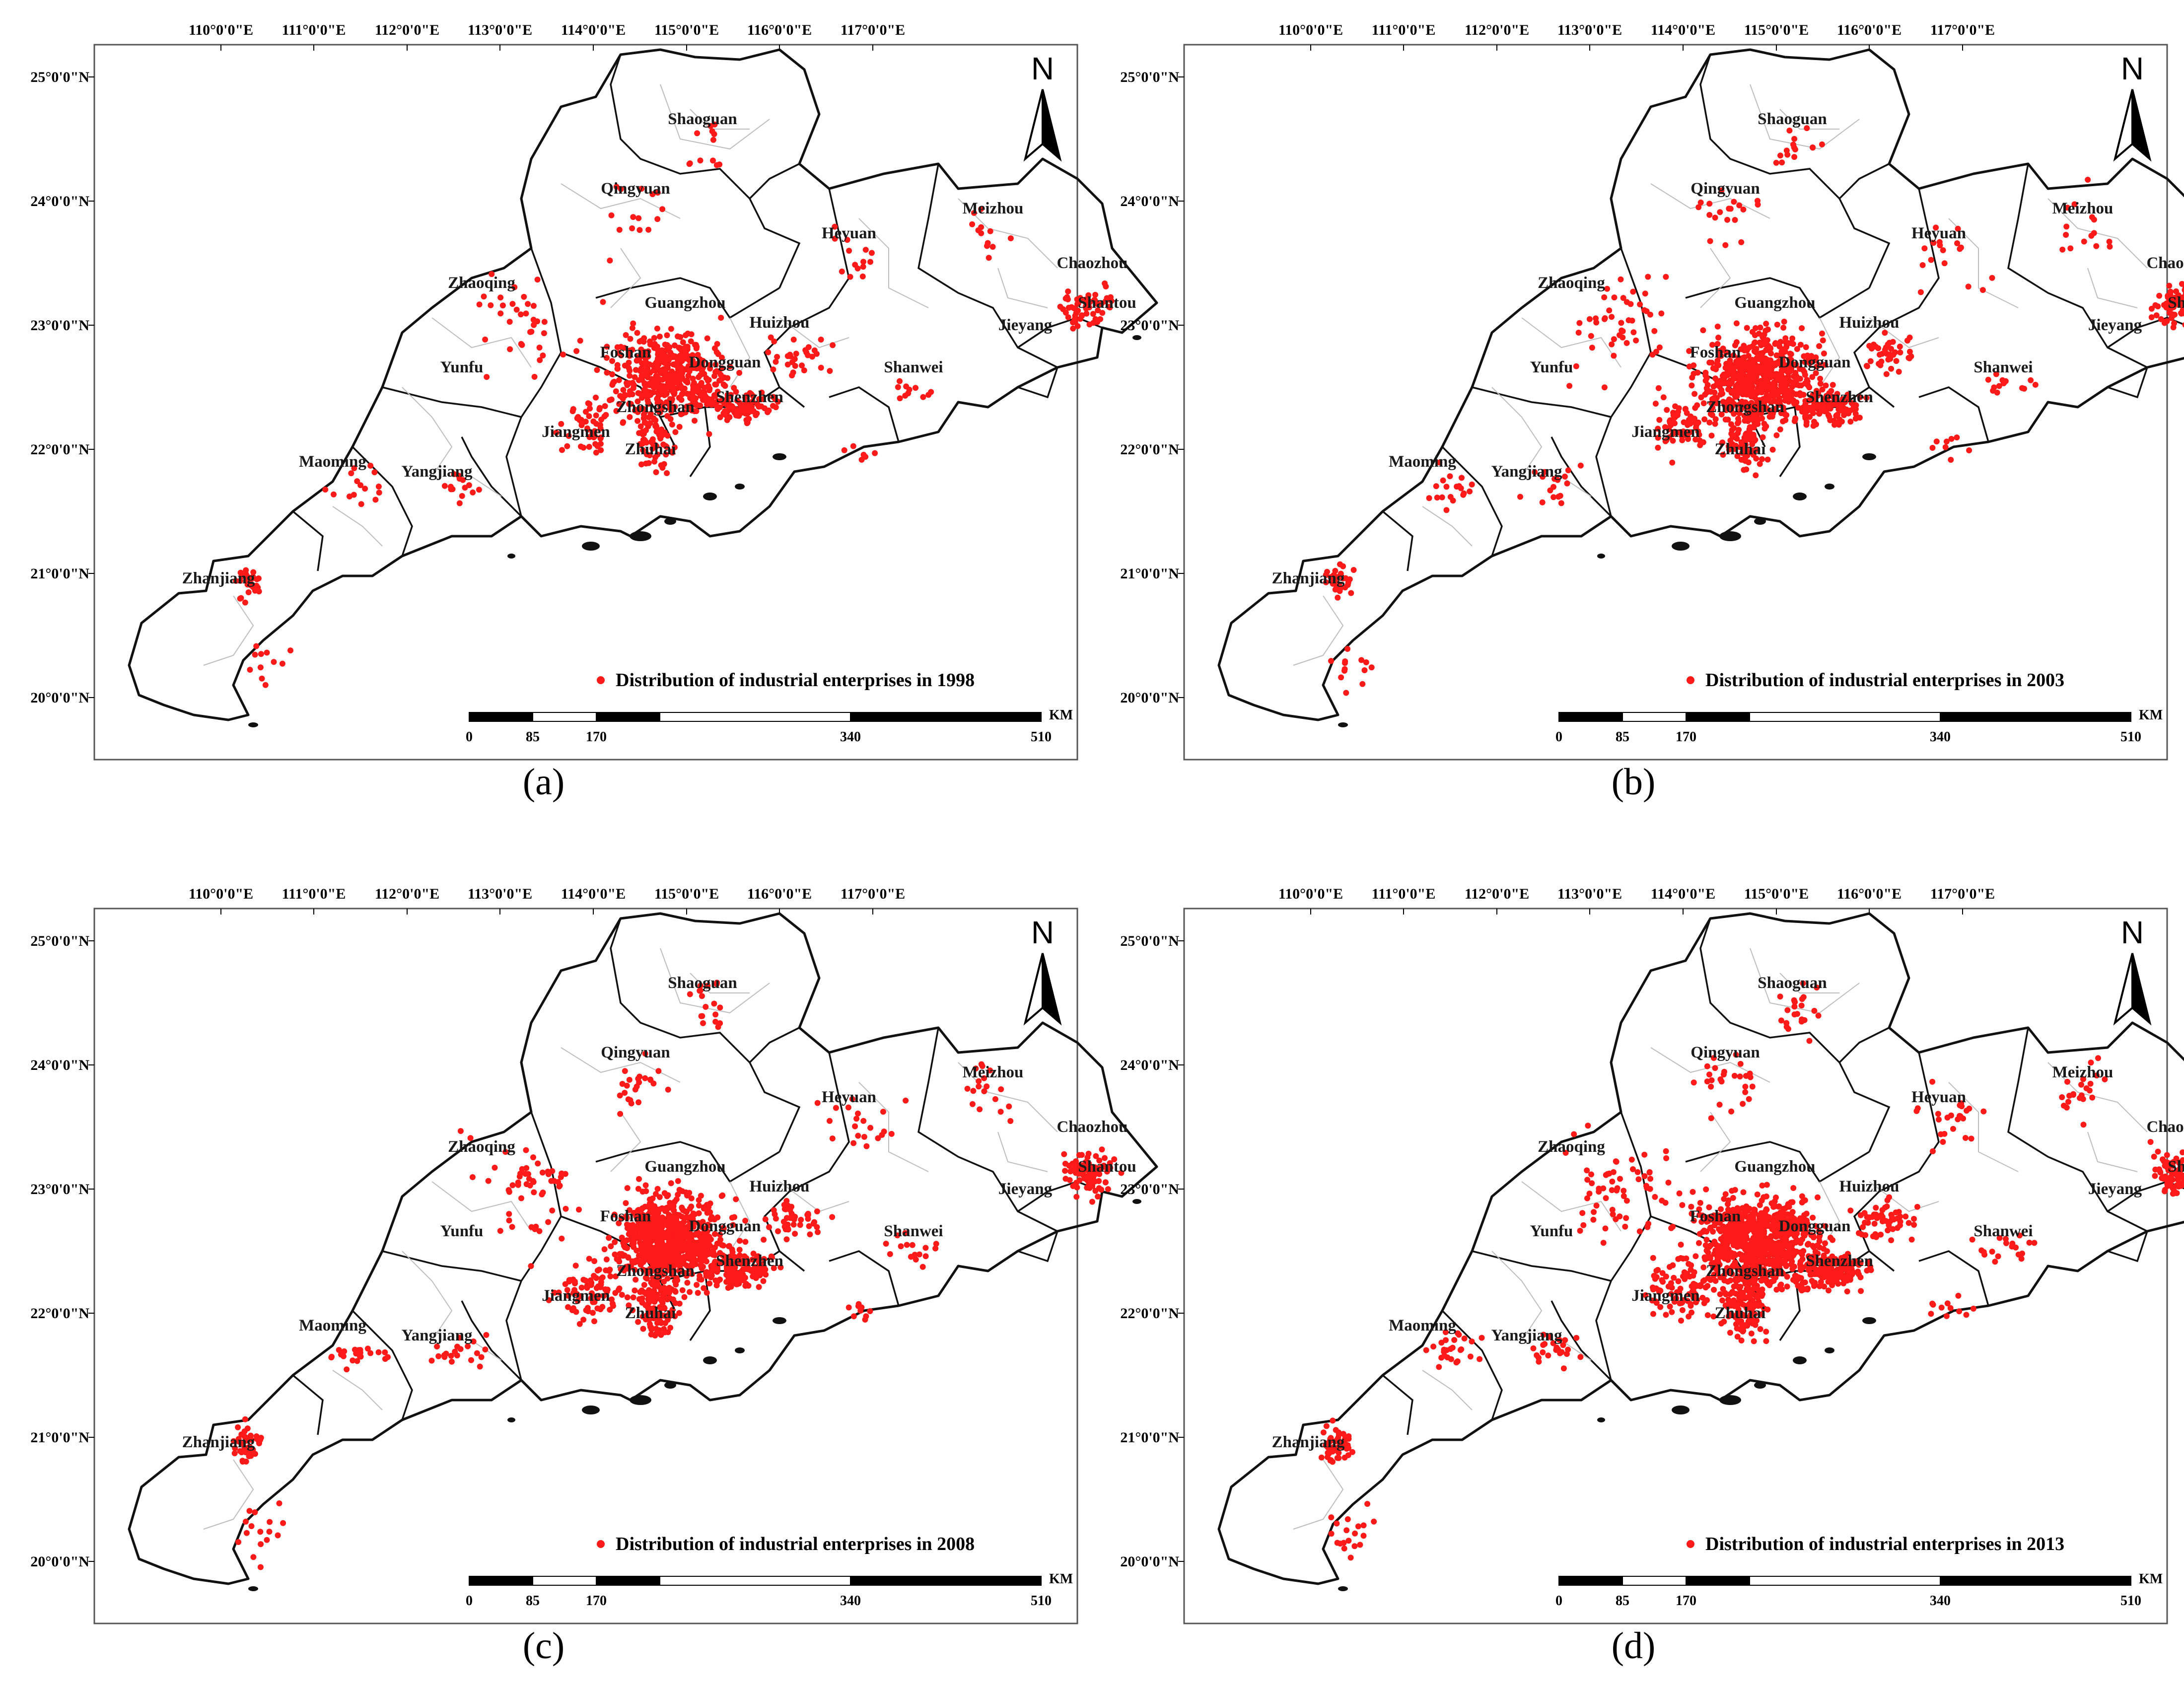  I want to click on longitude-tick-label: 112°0'0"E, so click(1497, 894).